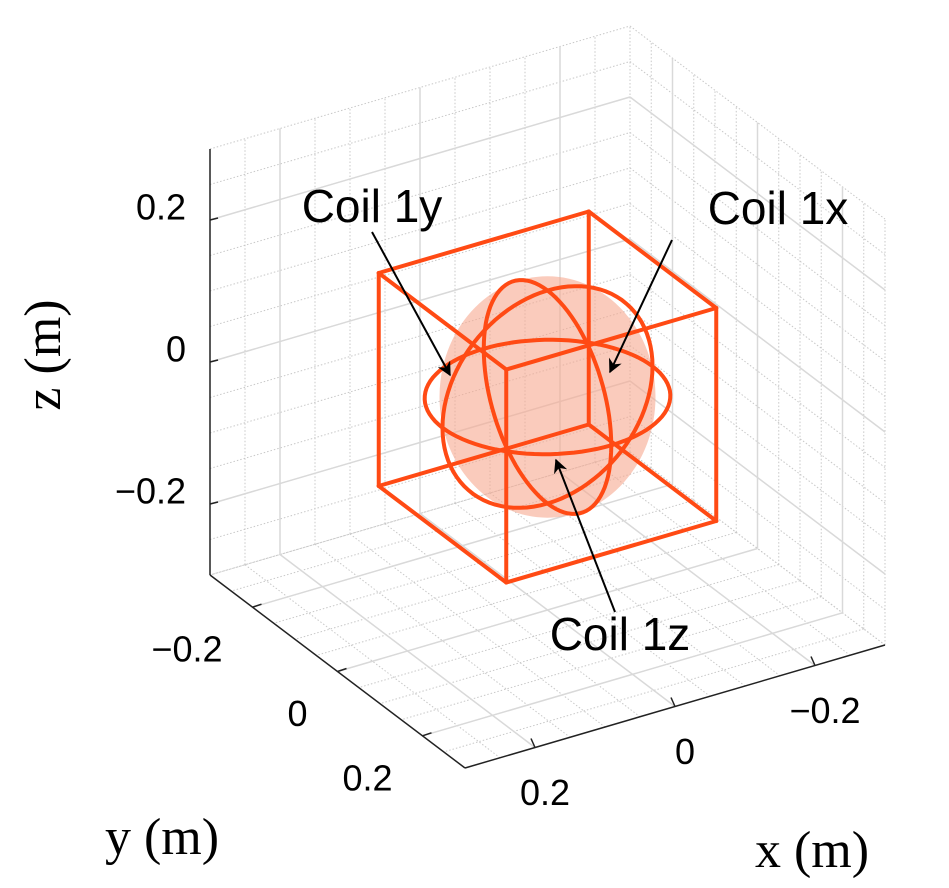  I want to click on y-tick-label: 0.2, so click(367, 777).